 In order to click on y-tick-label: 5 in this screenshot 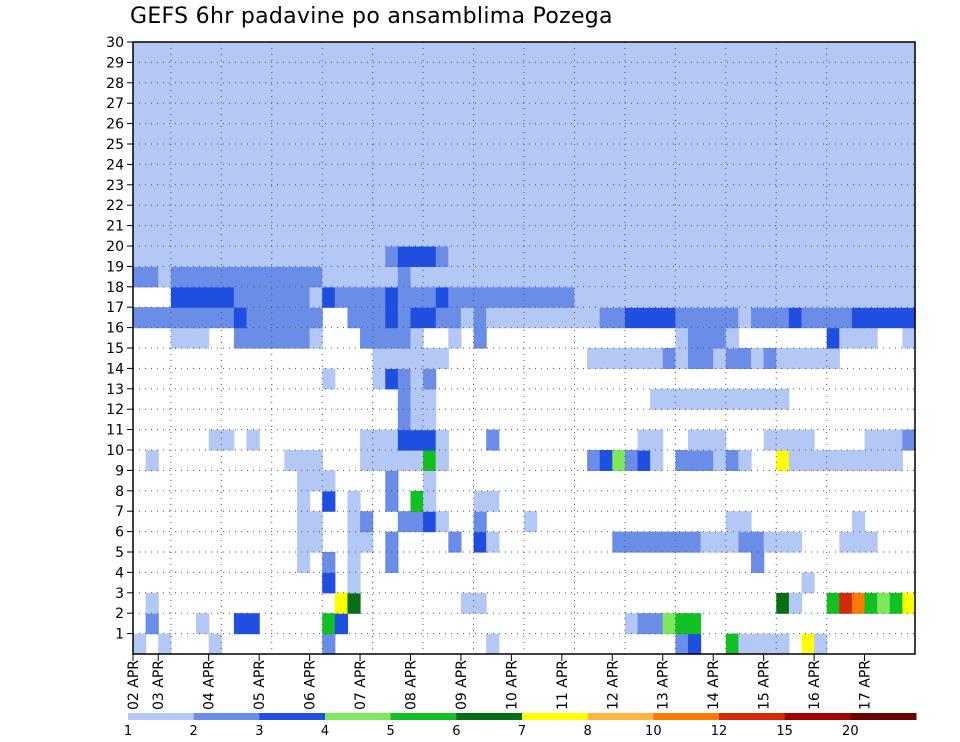, I will do `click(119, 553)`.